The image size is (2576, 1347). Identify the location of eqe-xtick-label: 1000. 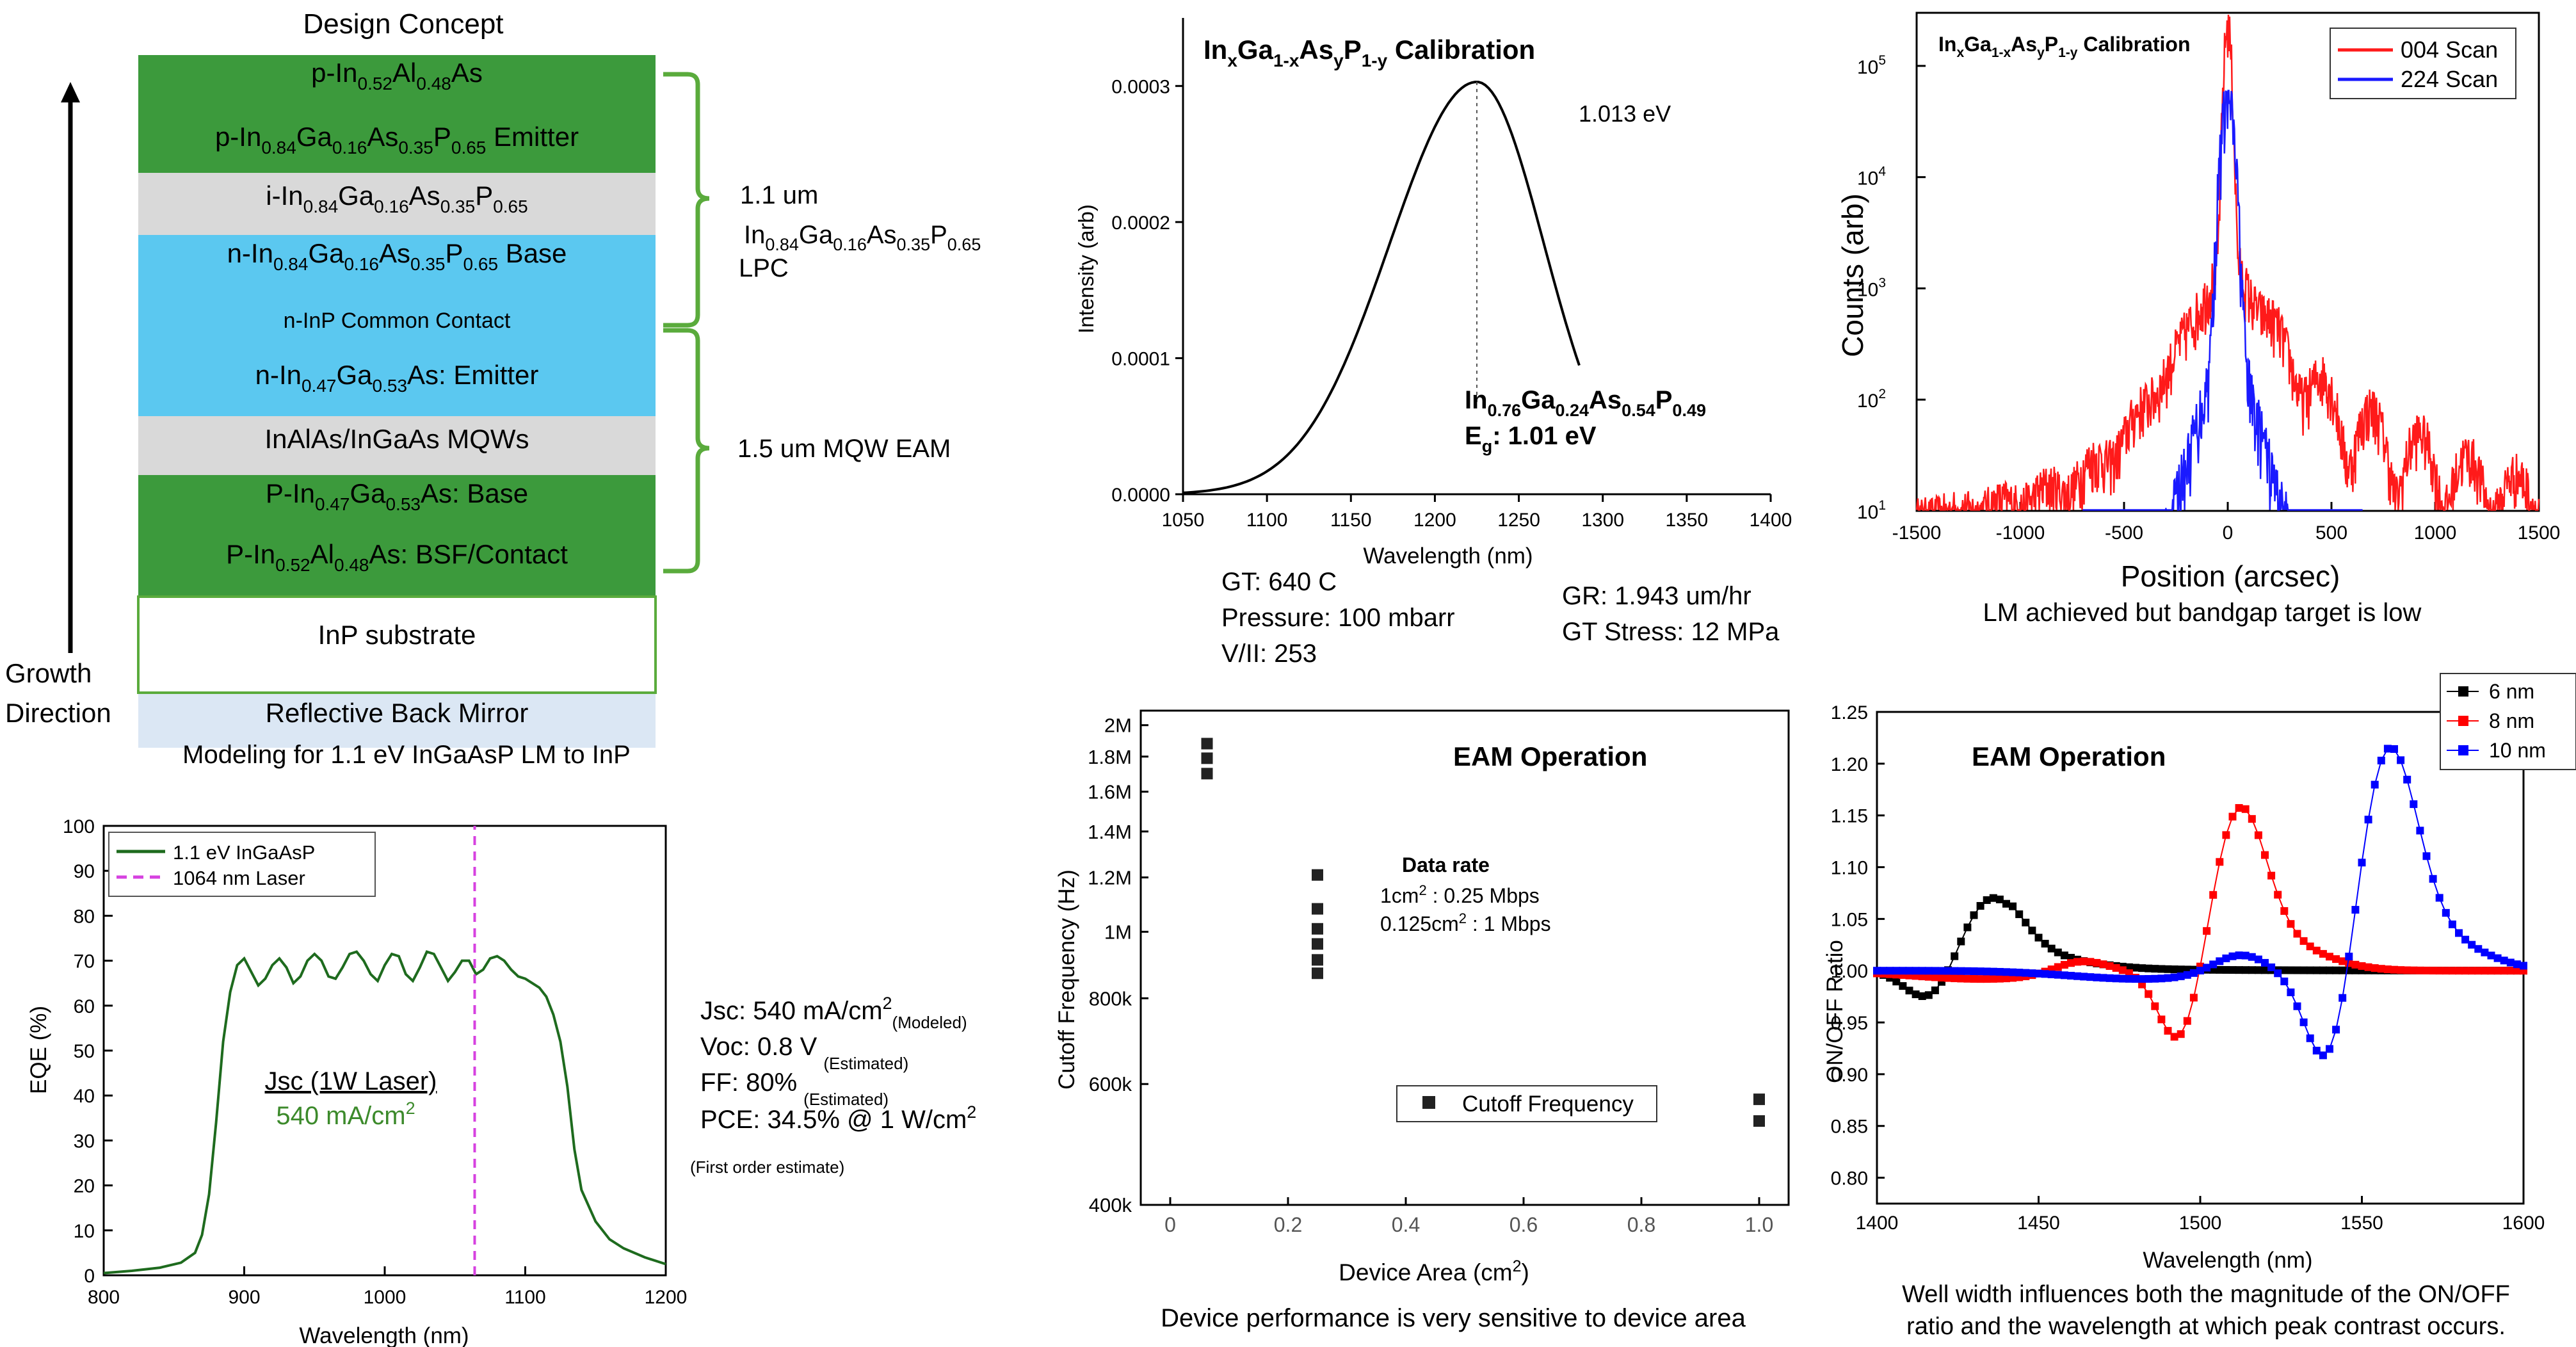
(385, 1297).